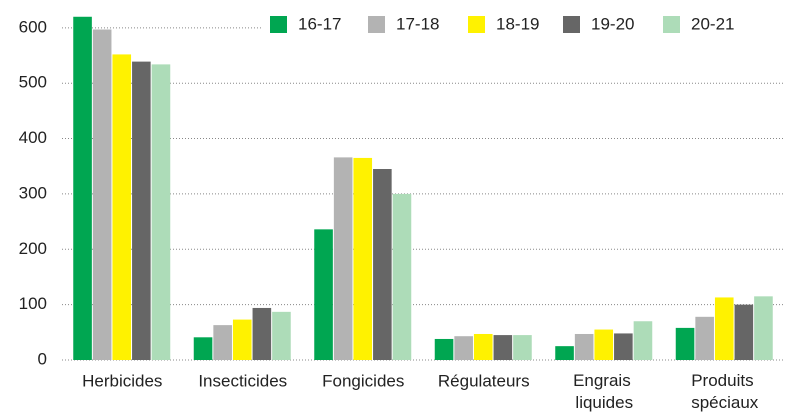  What do you see at coordinates (712, 23) in the screenshot?
I see `legend-label: 20-21` at bounding box center [712, 23].